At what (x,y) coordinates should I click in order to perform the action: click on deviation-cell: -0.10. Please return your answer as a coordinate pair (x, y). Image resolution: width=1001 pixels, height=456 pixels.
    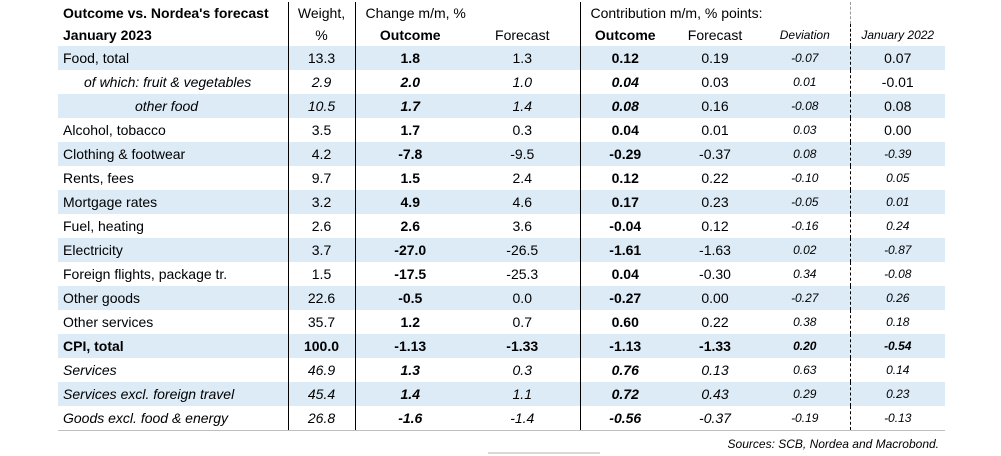
    Looking at the image, I should click on (805, 178).